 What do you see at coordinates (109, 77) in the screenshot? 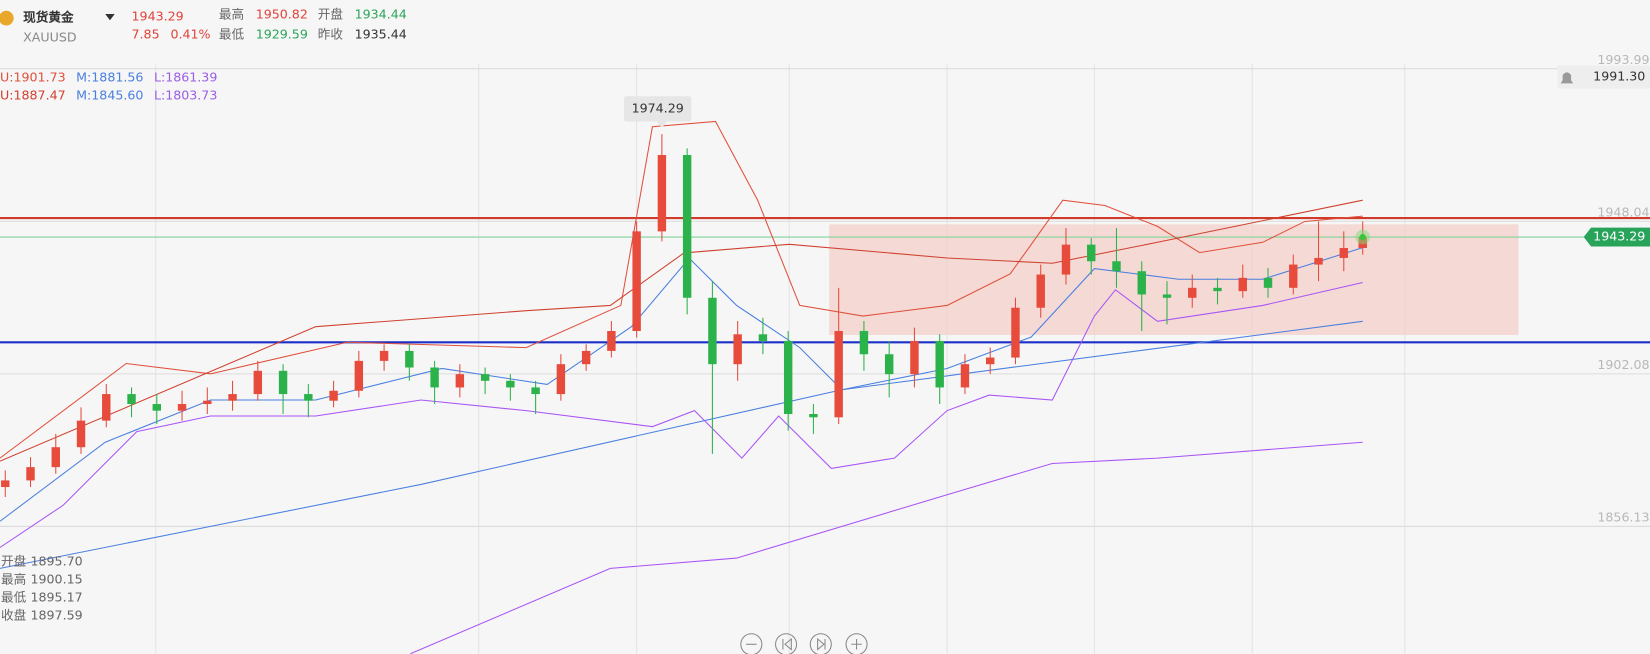
I see `indicator-value: M:1881.56` at bounding box center [109, 77].